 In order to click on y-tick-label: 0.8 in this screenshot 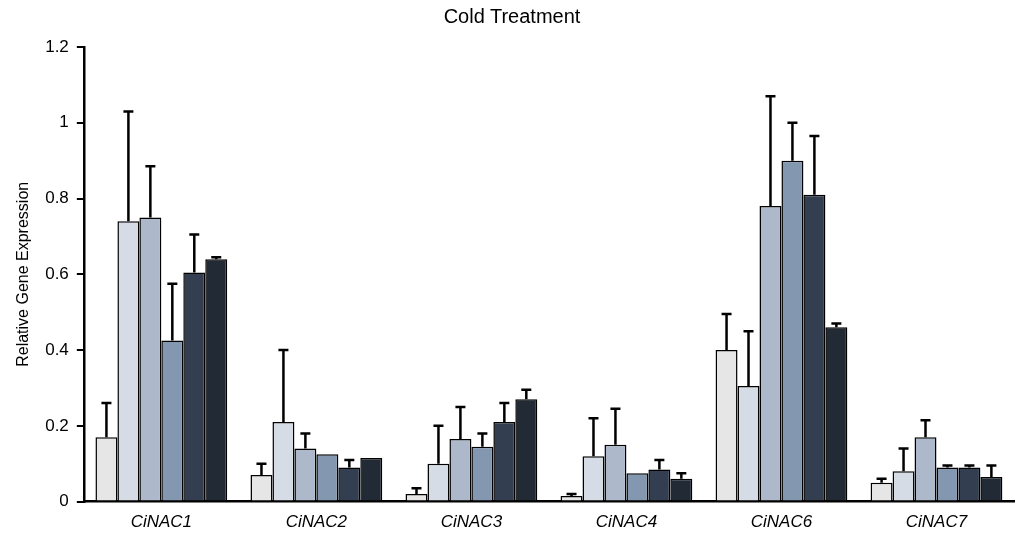, I will do `click(57, 198)`.